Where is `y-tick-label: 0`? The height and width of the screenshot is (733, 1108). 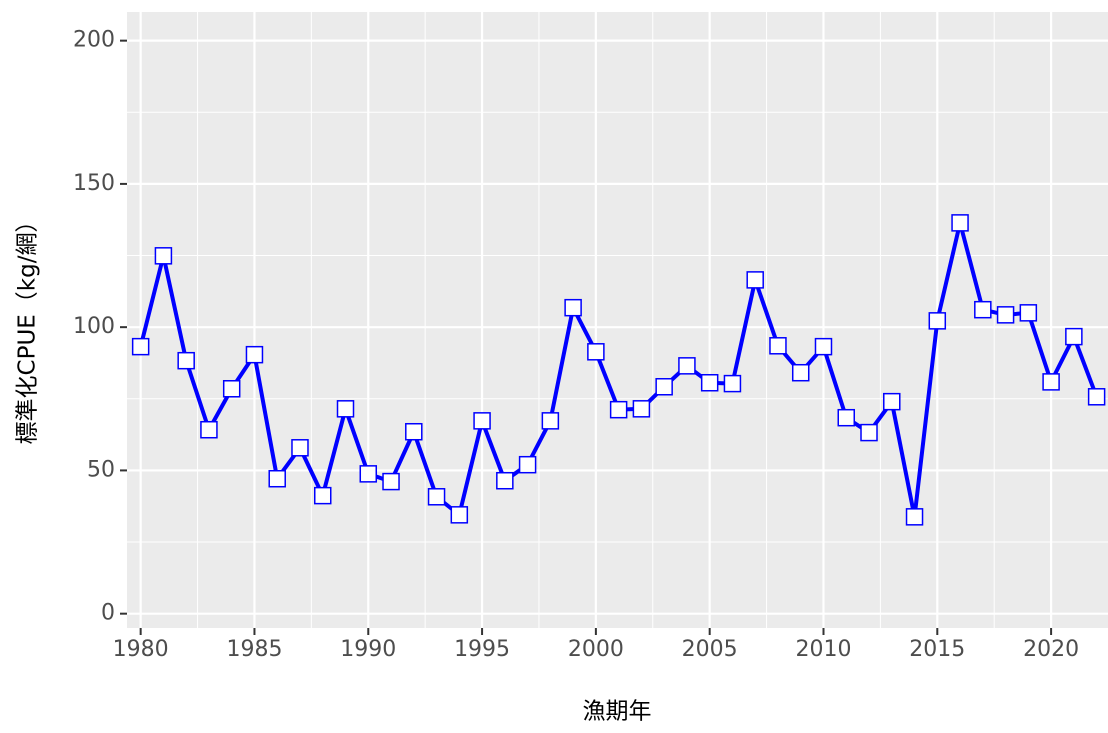 y-tick-label: 0 is located at coordinates (108, 613).